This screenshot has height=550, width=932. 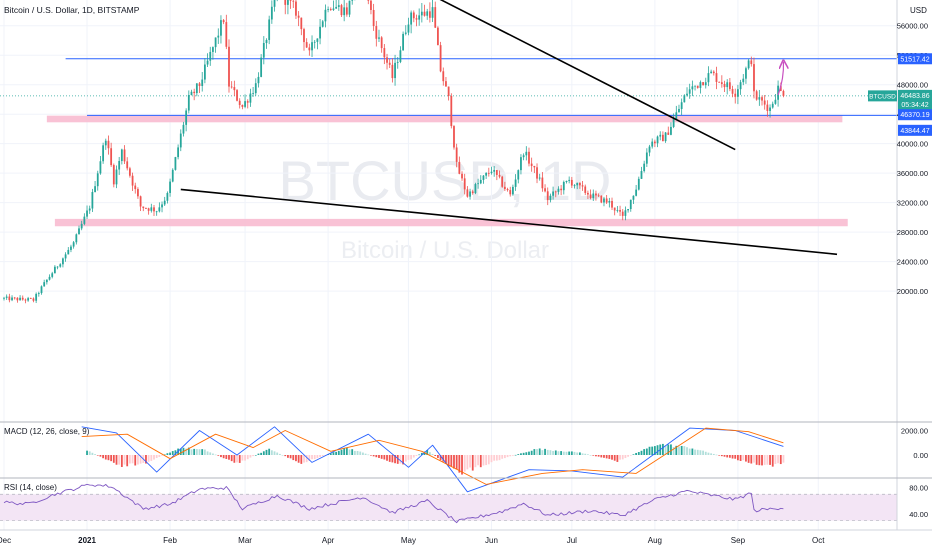 I want to click on watermark-name: Bitcoin / U.S. Dollar, so click(x=445, y=250).